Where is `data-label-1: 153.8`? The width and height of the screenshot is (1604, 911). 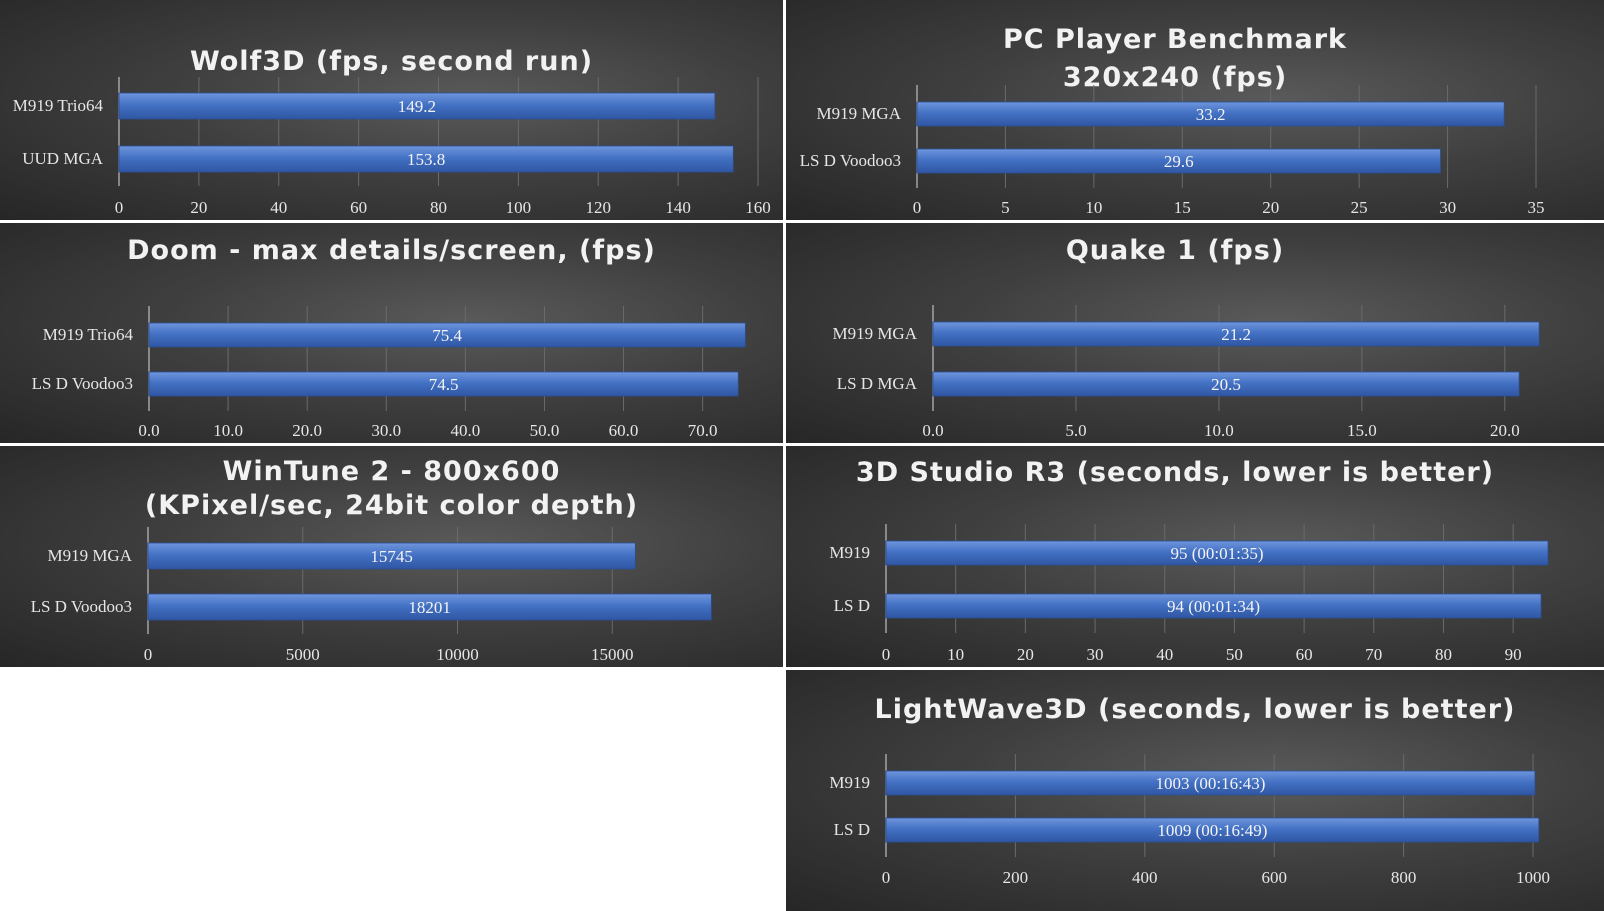 data-label-1: 153.8 is located at coordinates (426, 159).